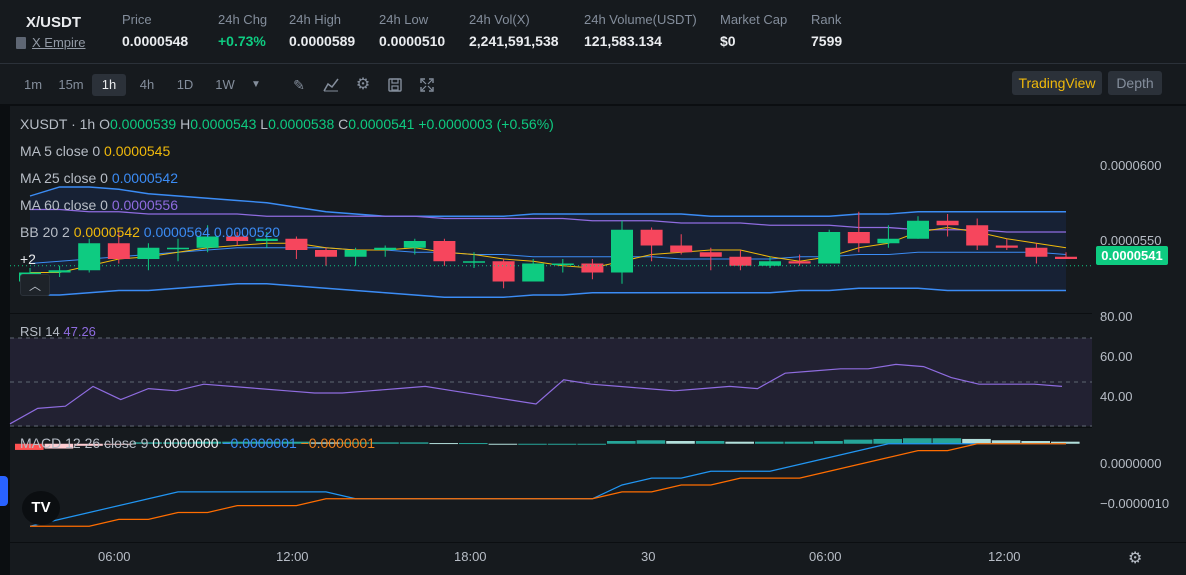 Image resolution: width=1186 pixels, height=575 pixels. What do you see at coordinates (259, 443) in the screenshot?
I see `macd-value-2: −0.0000001` at bounding box center [259, 443].